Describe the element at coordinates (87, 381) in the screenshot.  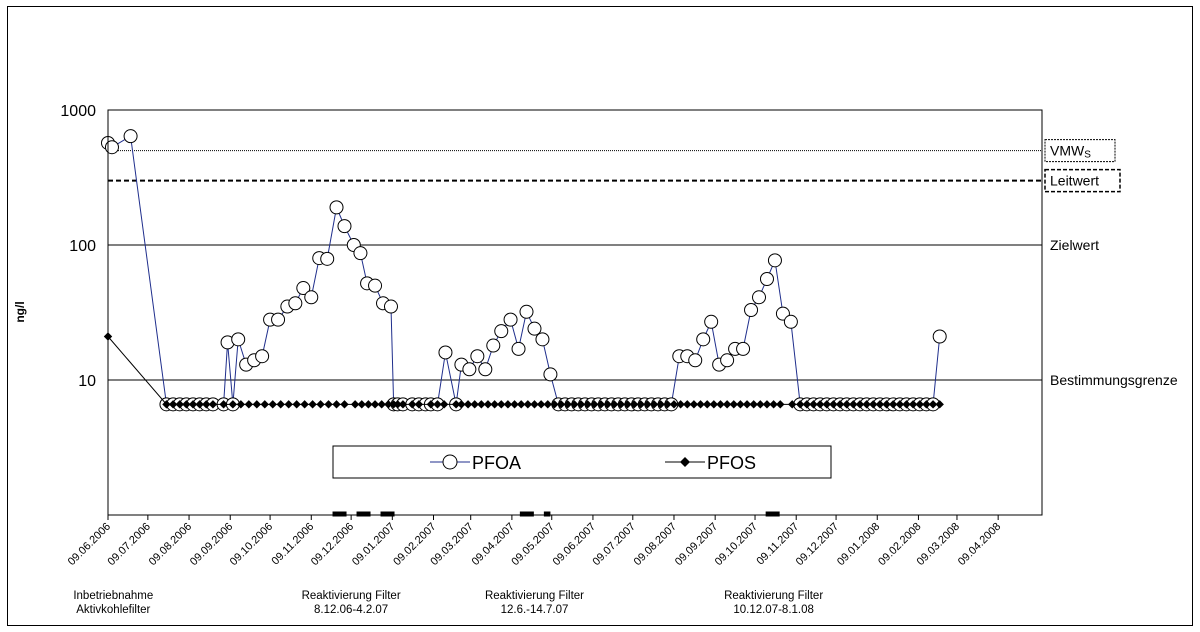
I see `y-tick-label: 10` at that location.